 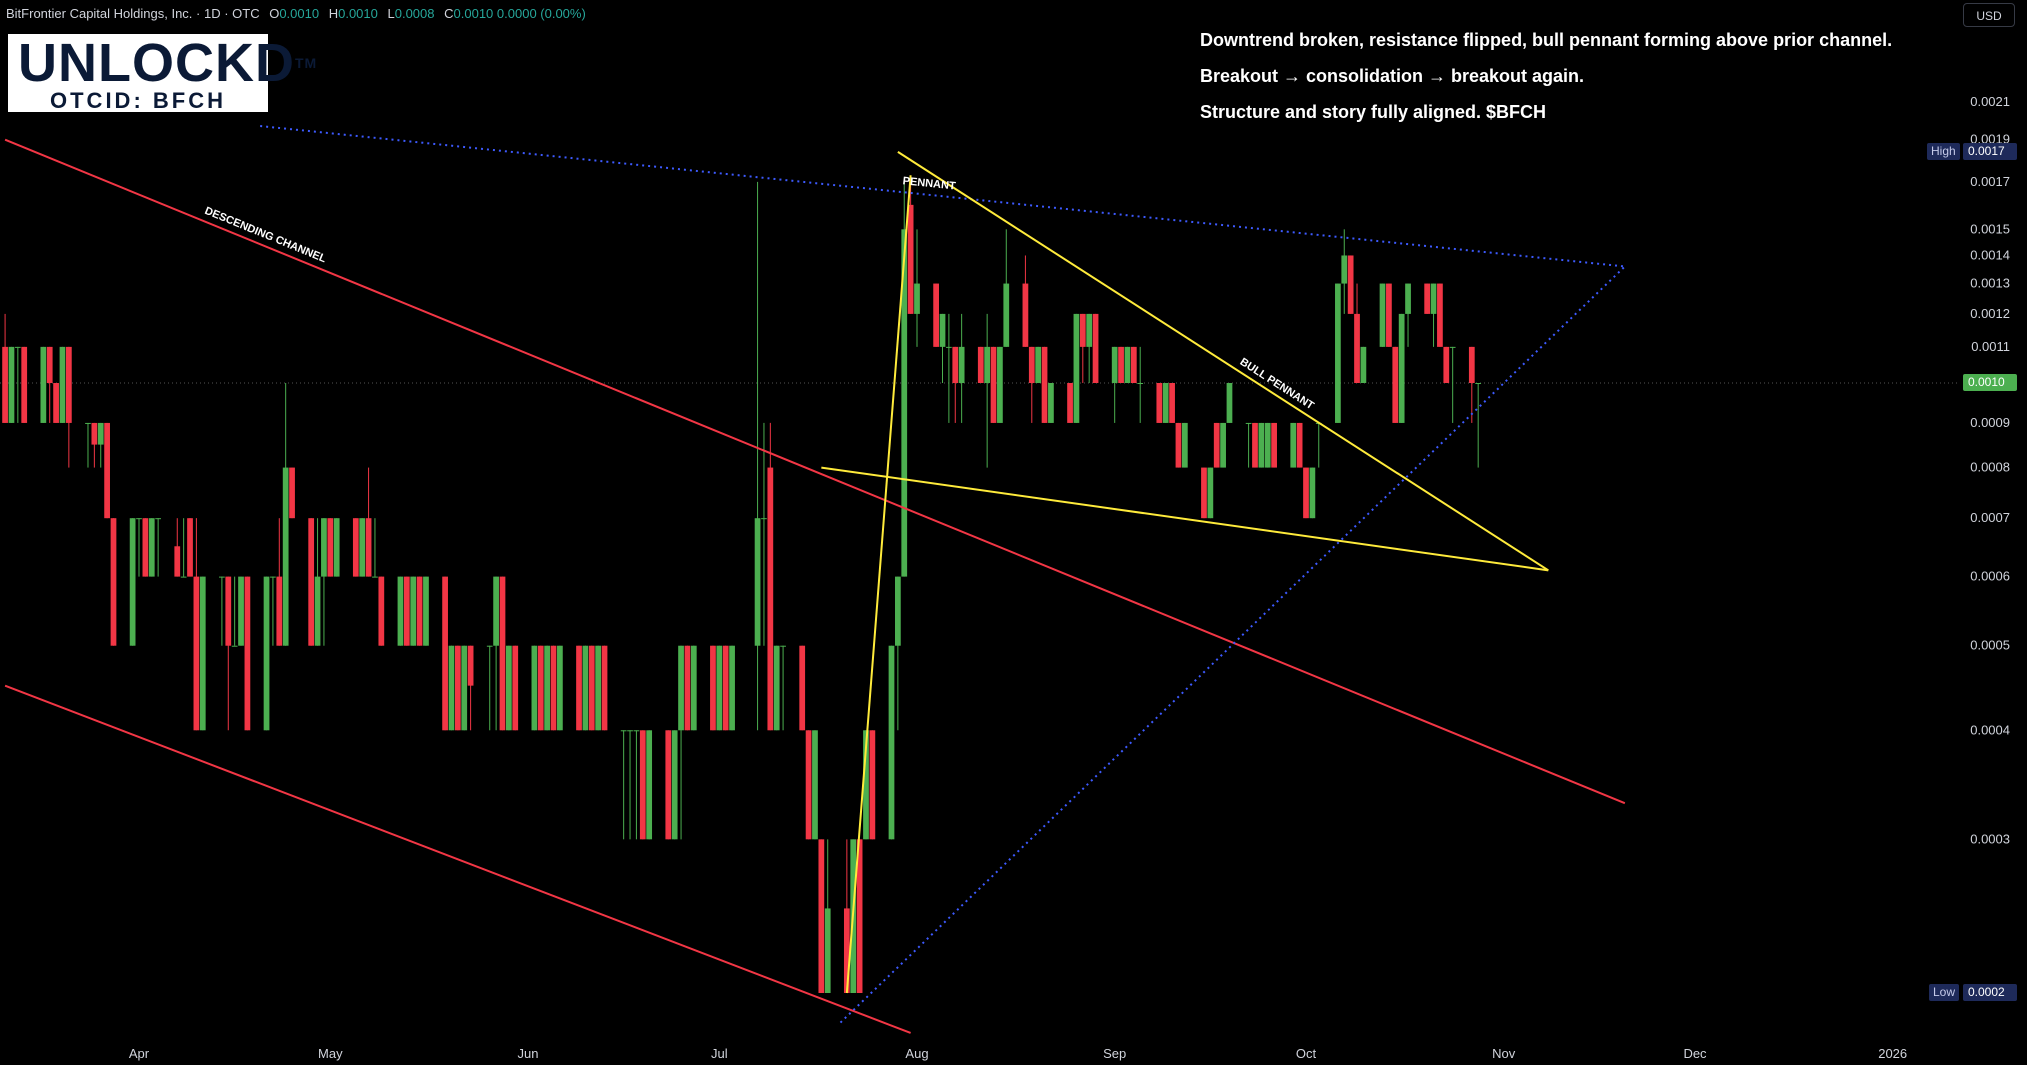 What do you see at coordinates (167, 63) in the screenshot?
I see `logo-brand: UNLOCKDTM` at bounding box center [167, 63].